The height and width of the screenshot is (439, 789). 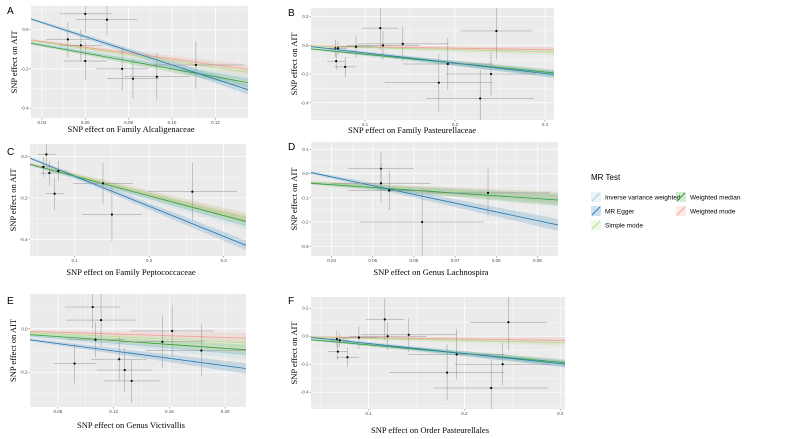 I want to click on x-tick-label: 0.1, so click(x=365, y=124).